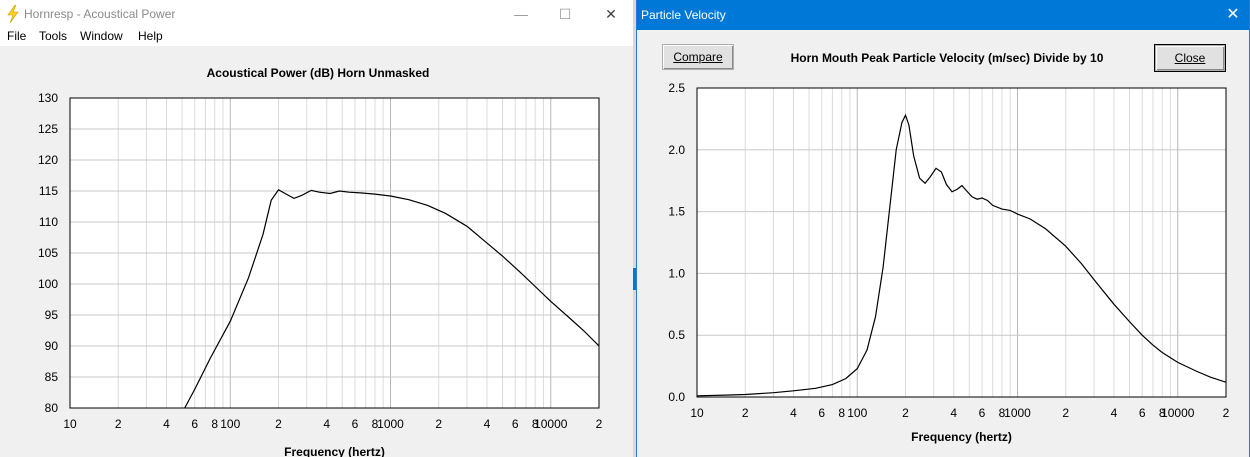 This screenshot has width=1250, height=457. What do you see at coordinates (1190, 58) in the screenshot?
I see `close-button: Close` at bounding box center [1190, 58].